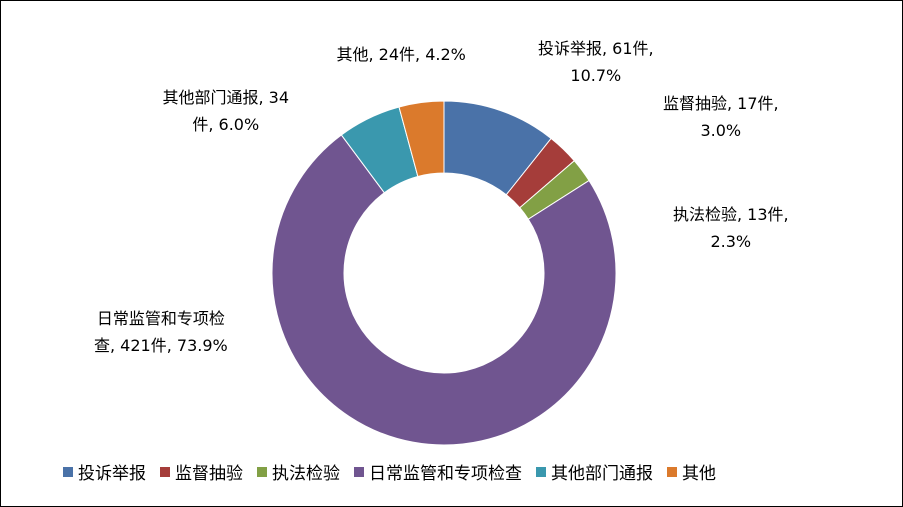  I want to click on data-label: 监督抽验, 17件, 3.0%, so click(721, 117).